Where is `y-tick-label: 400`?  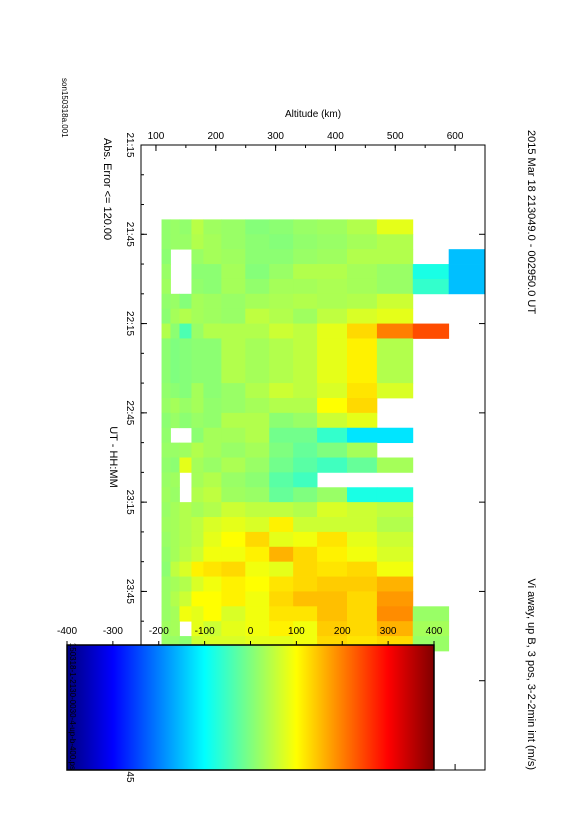
y-tick-label: 400 is located at coordinates (335, 136).